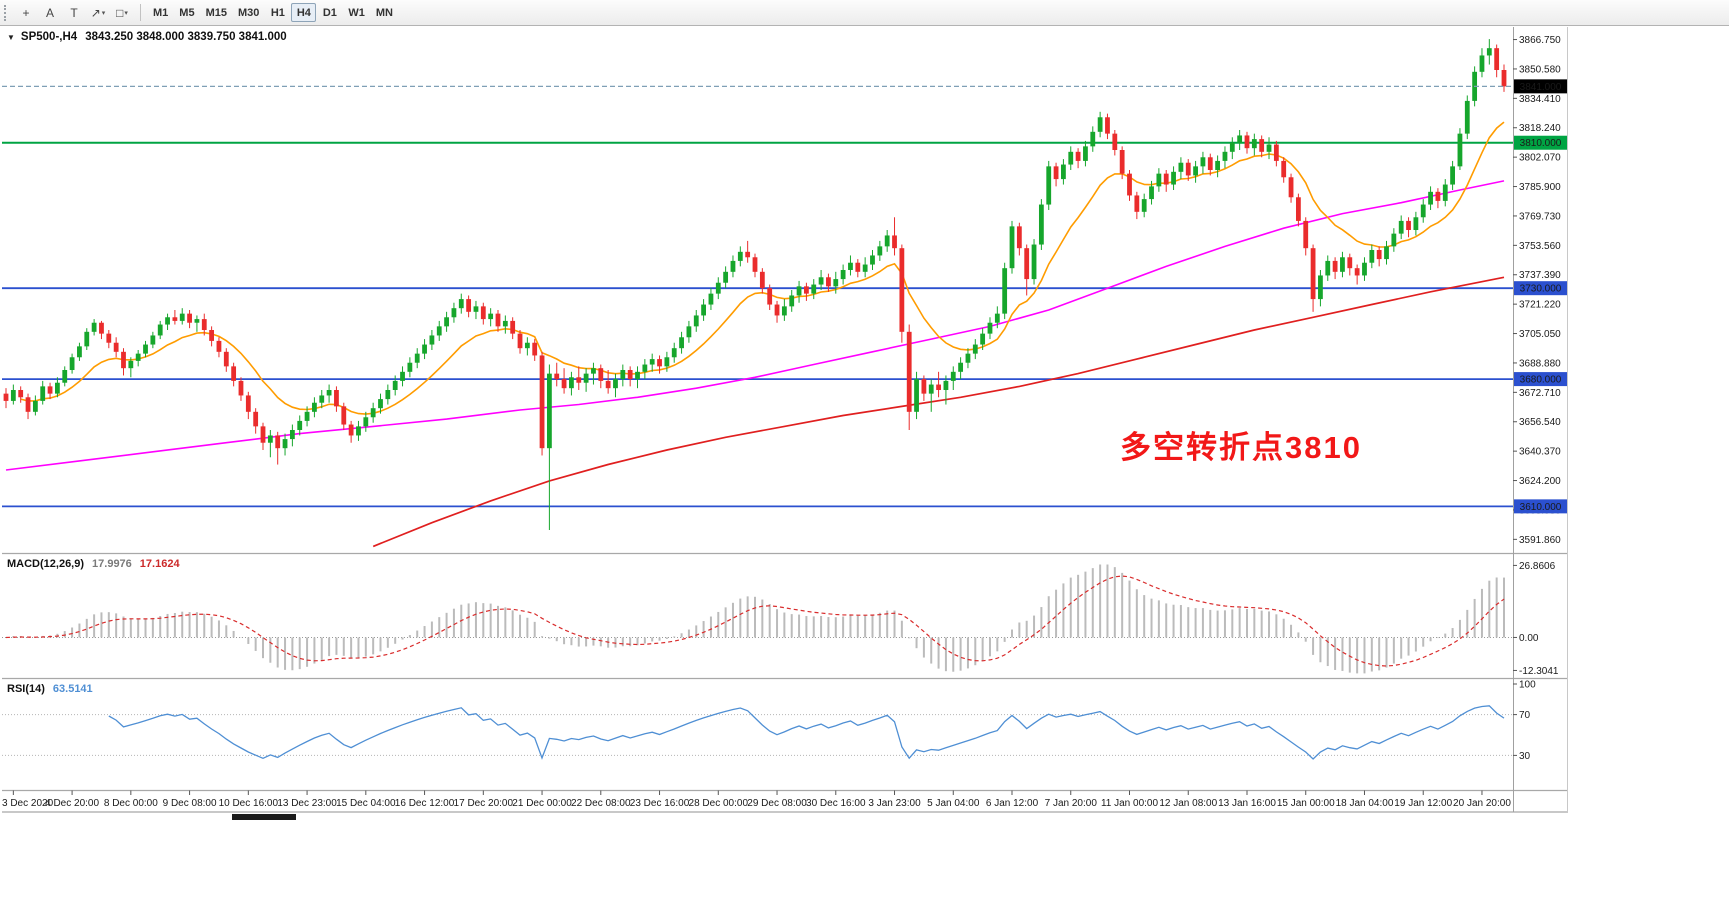 Image resolution: width=1729 pixels, height=898 pixels. Describe the element at coordinates (249, 803) in the screenshot. I see `svg-text: 10 Dec 16:00` at that location.